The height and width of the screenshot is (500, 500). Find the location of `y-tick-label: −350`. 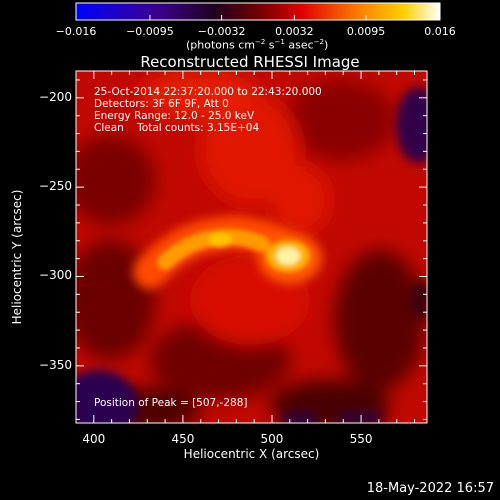

y-tick-label: −350 is located at coordinates (55, 364).